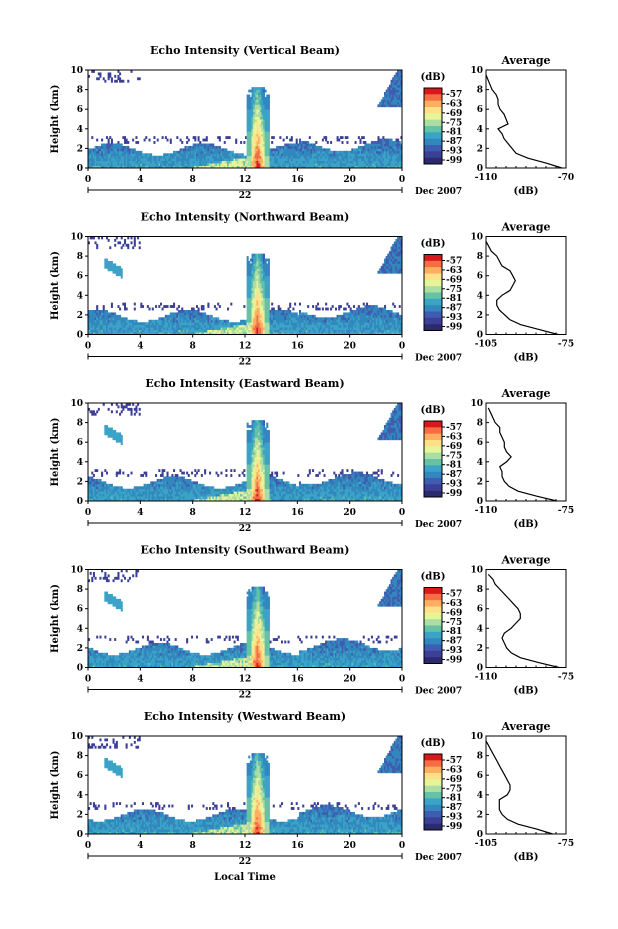 The image size is (618, 929). What do you see at coordinates (245, 846) in the screenshot?
I see `x-tick-label: 12` at bounding box center [245, 846].